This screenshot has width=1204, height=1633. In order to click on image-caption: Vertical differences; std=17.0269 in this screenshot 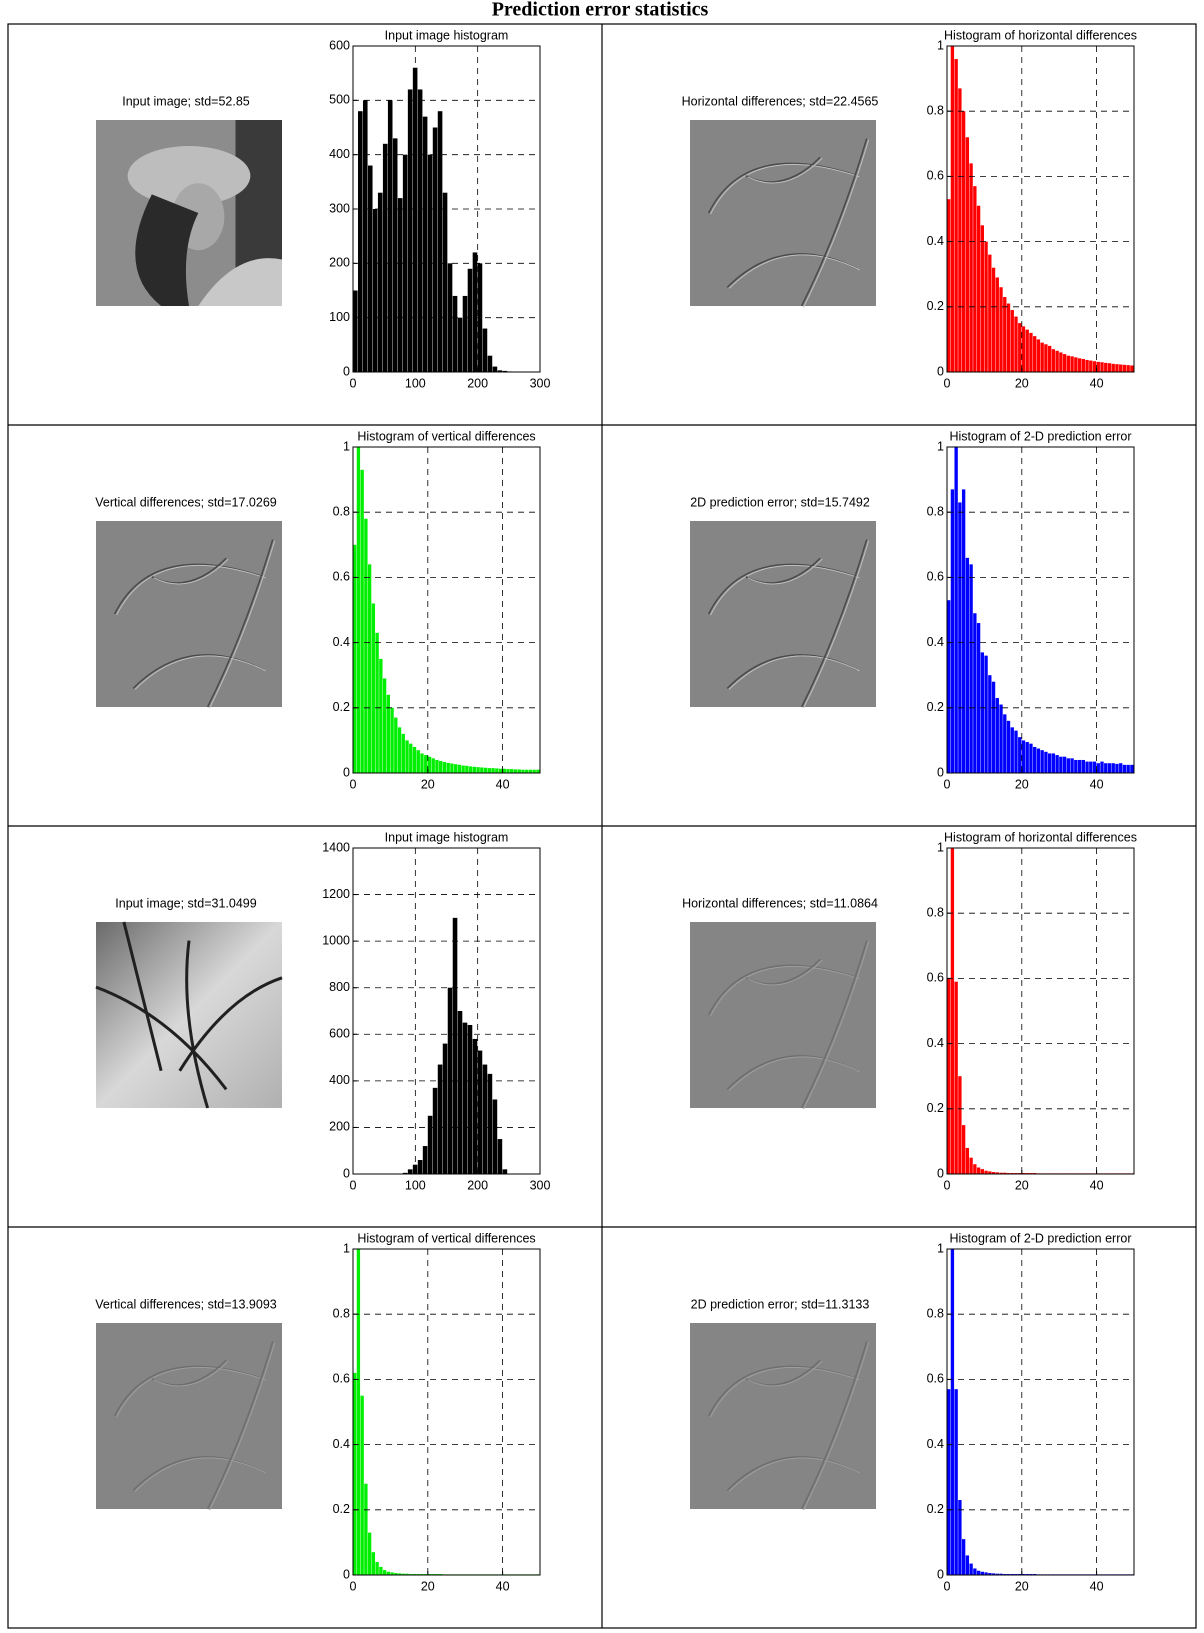, I will do `click(186, 502)`.